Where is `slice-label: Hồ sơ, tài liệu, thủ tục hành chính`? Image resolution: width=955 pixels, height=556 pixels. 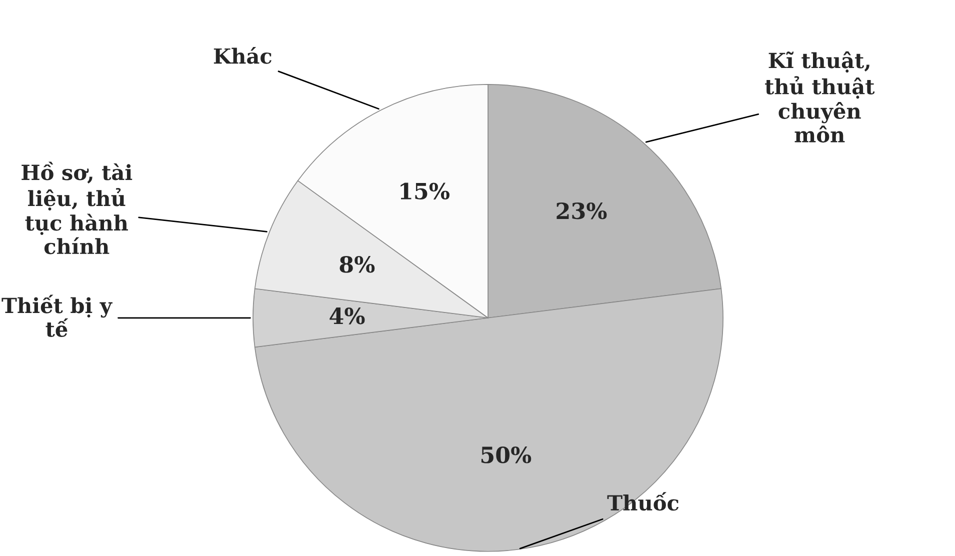
slice-label: Hồ sơ, tài liệu, thủ tục hành chính is located at coordinates (77, 208).